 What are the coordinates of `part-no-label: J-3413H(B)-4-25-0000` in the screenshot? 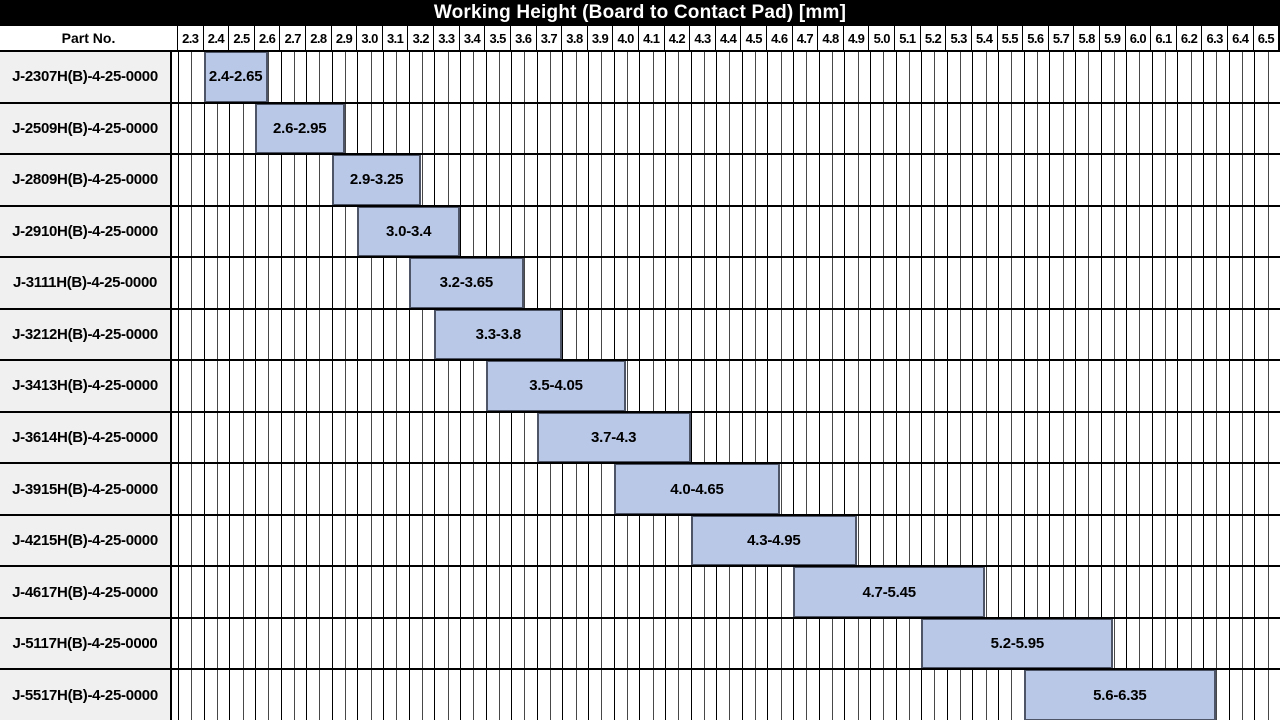 It's located at (86, 386).